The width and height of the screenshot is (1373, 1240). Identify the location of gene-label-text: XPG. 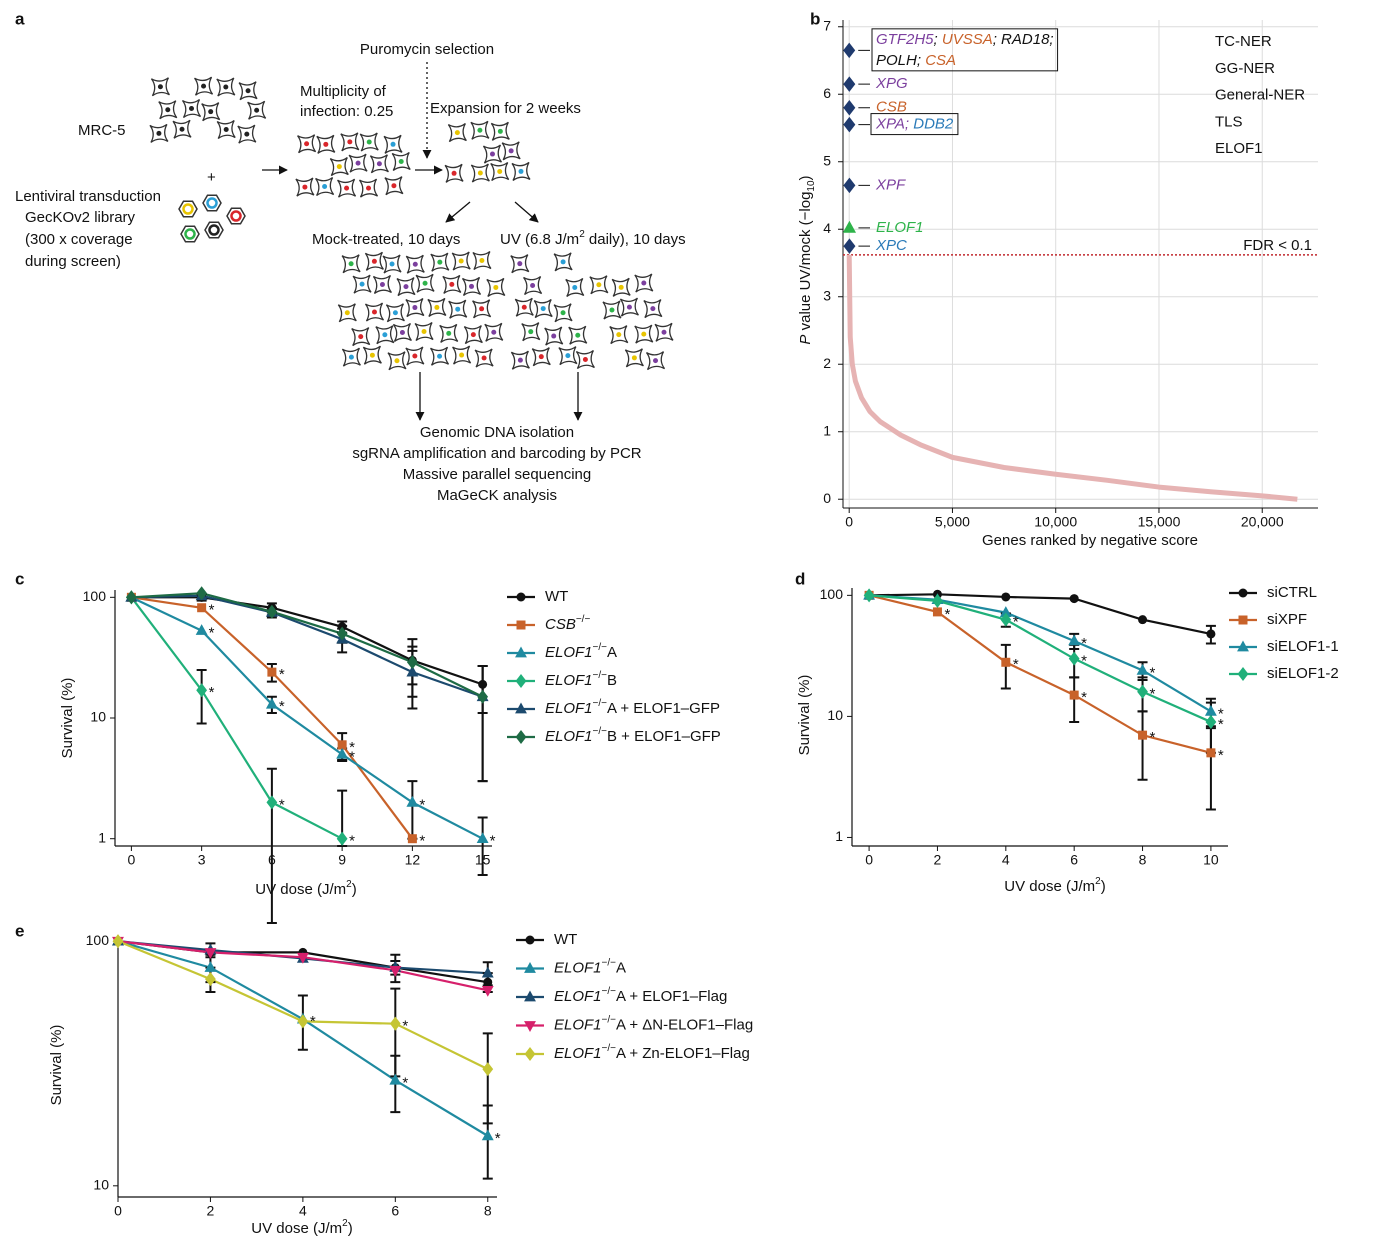
(891, 83).